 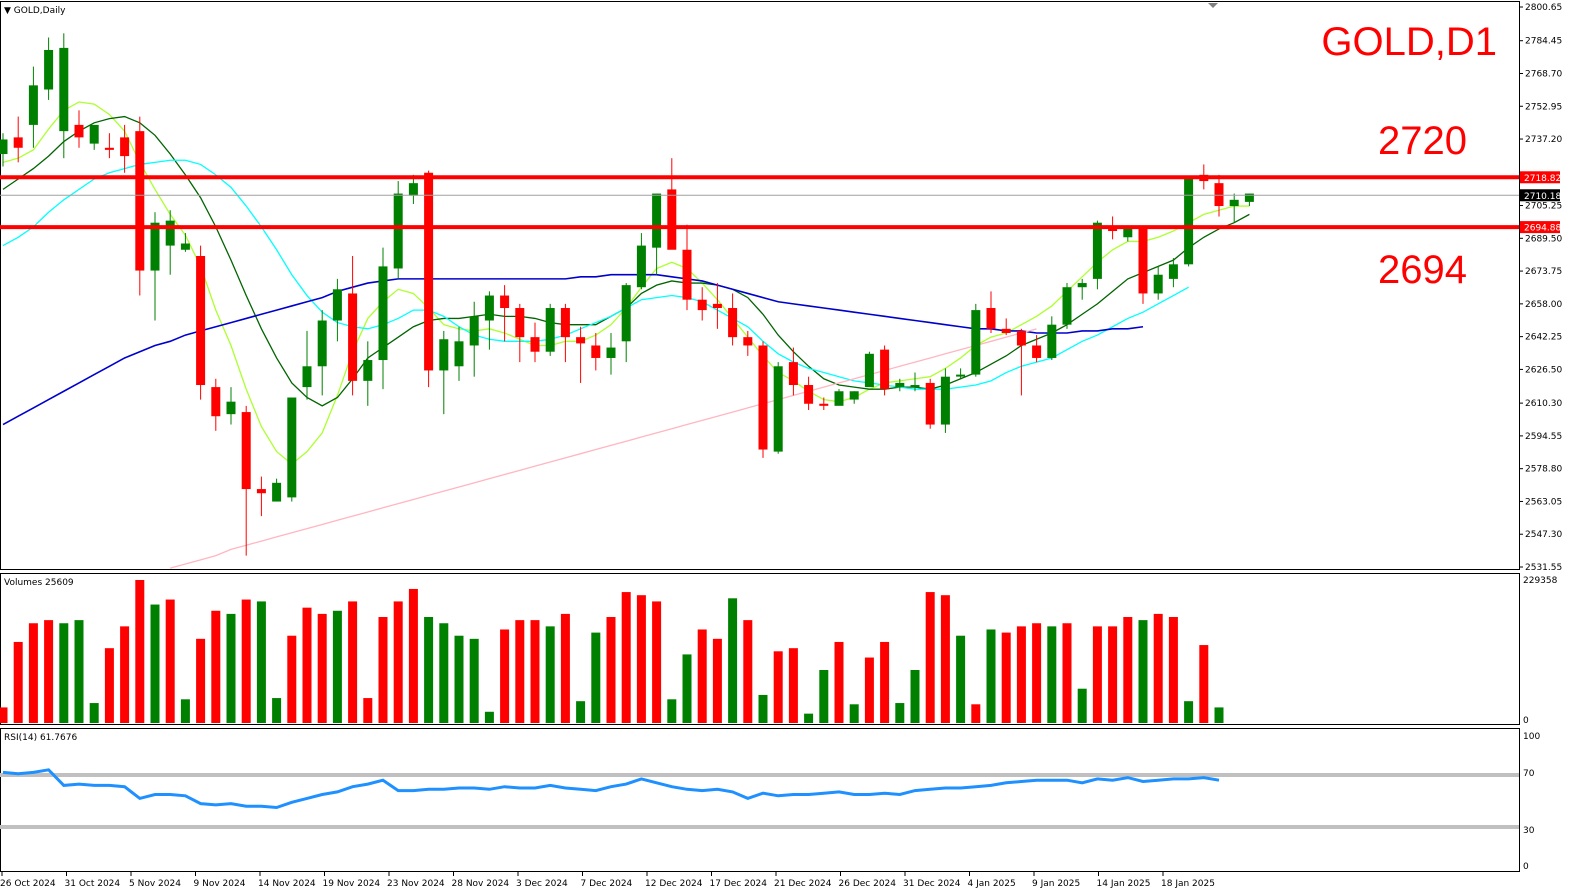 What do you see at coordinates (1543, 140) in the screenshot?
I see `price-tick-label: 2737.20` at bounding box center [1543, 140].